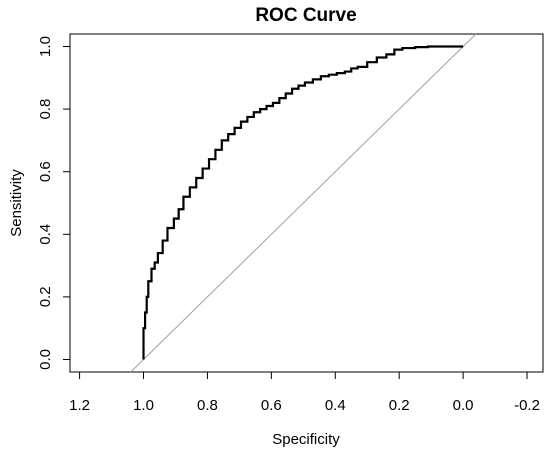  I want to click on chart-title: ROC Curve, so click(305, 15).